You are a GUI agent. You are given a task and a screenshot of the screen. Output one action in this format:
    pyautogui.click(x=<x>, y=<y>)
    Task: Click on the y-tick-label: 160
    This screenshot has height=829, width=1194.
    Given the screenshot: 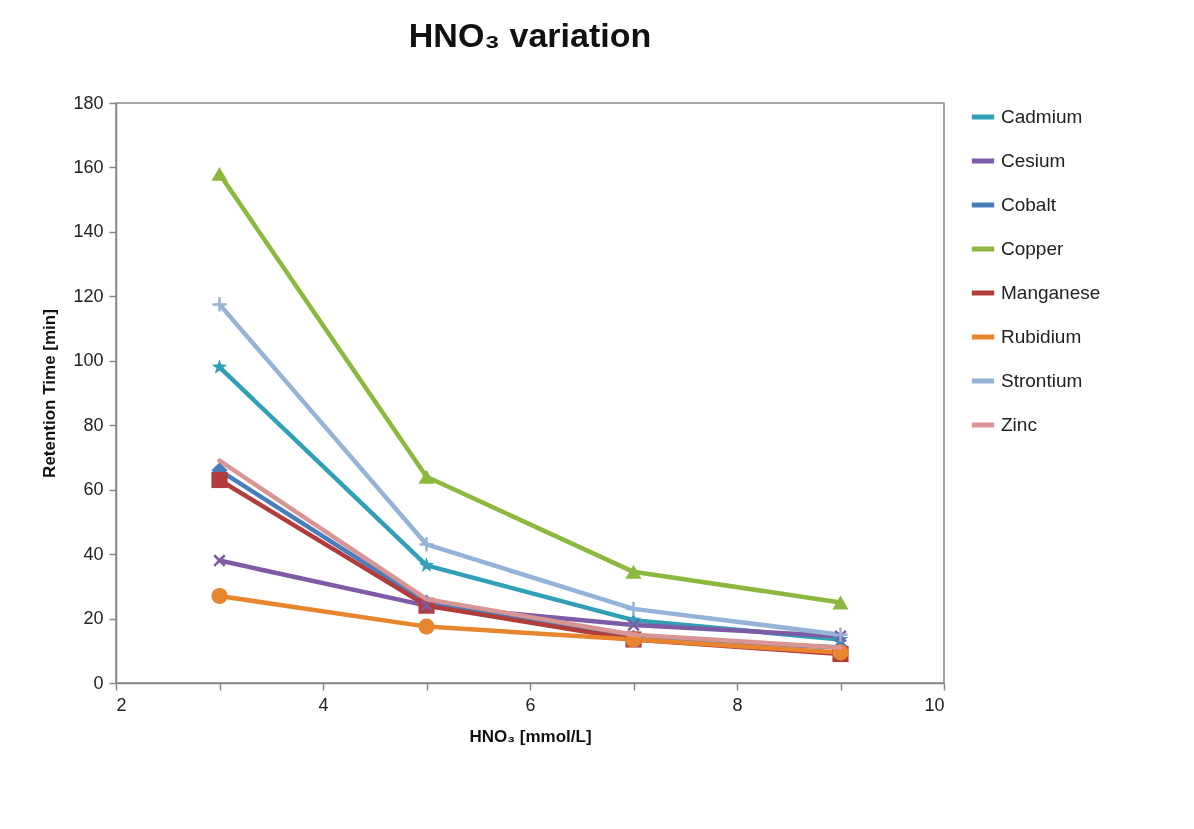 What is the action you would take?
    pyautogui.click(x=88, y=166)
    